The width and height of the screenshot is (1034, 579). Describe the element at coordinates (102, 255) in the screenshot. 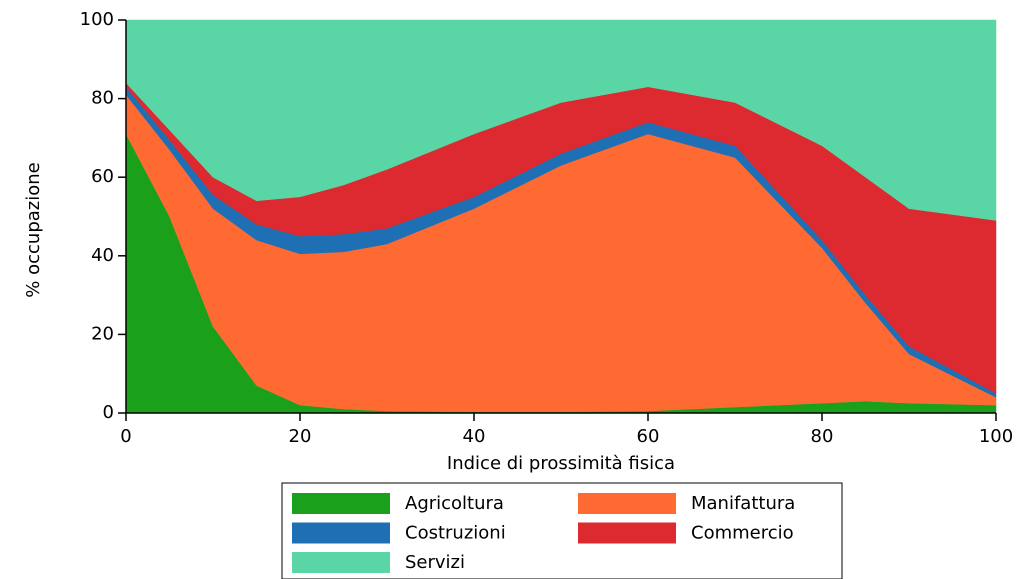

I see `y-tick-label: 40` at that location.